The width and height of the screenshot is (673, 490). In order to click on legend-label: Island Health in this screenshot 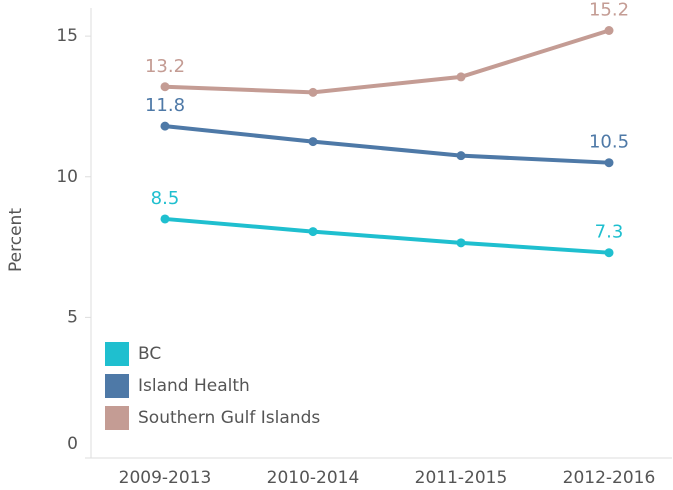, I will do `click(194, 386)`.